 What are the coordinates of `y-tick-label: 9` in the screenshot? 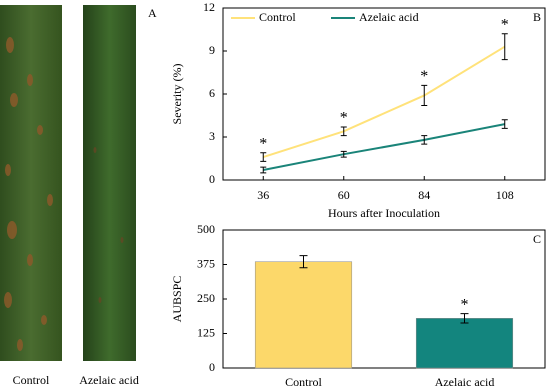 It's located at (212, 50).